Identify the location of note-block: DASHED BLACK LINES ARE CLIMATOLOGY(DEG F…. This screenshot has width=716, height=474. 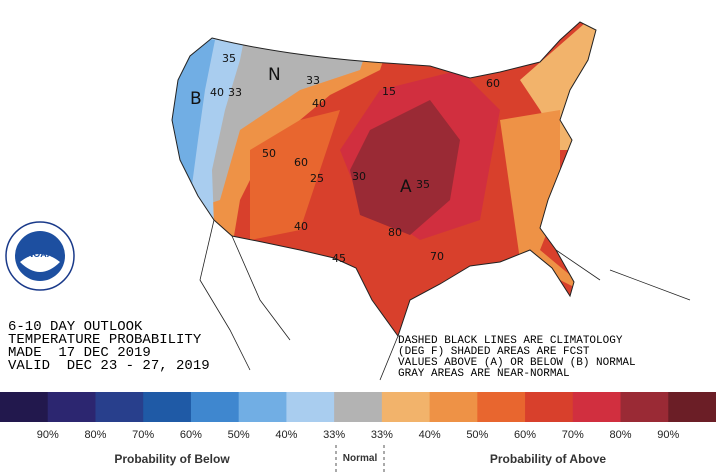
(517, 357).